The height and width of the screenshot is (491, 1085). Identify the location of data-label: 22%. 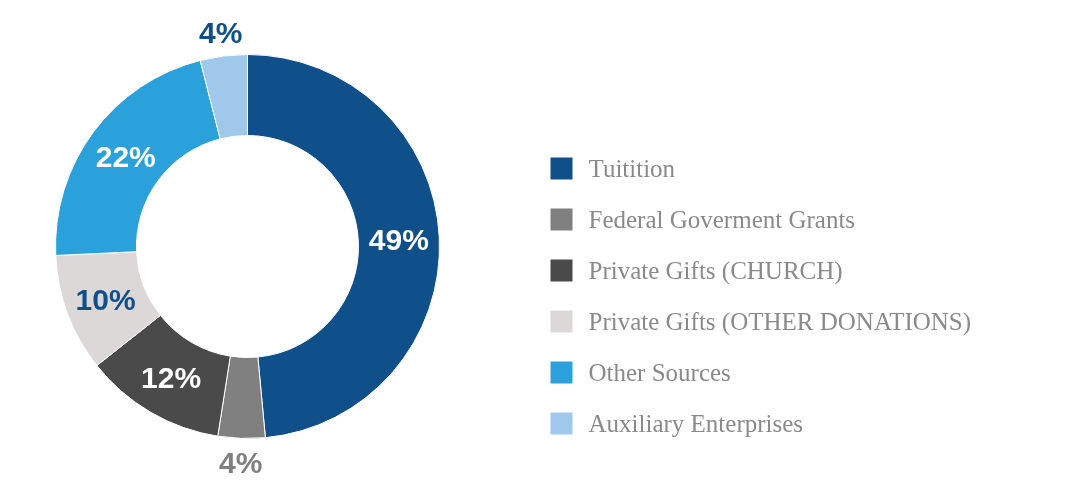
(125, 156).